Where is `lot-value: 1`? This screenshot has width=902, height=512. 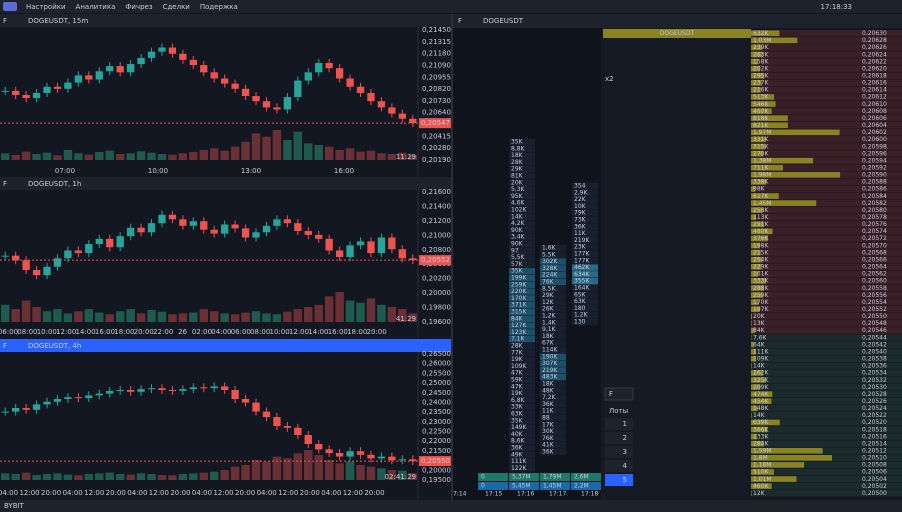
lot-value: 1 is located at coordinates (625, 424).